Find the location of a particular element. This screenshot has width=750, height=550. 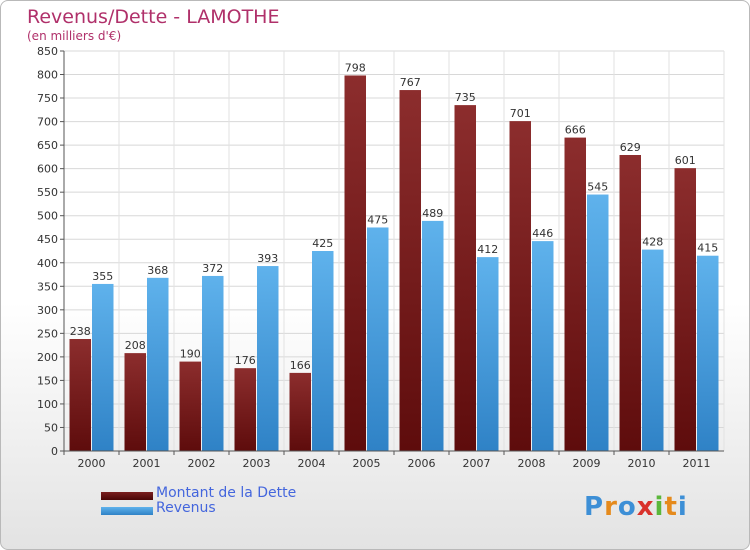

y-tick-label: 500 is located at coordinates (47, 216).